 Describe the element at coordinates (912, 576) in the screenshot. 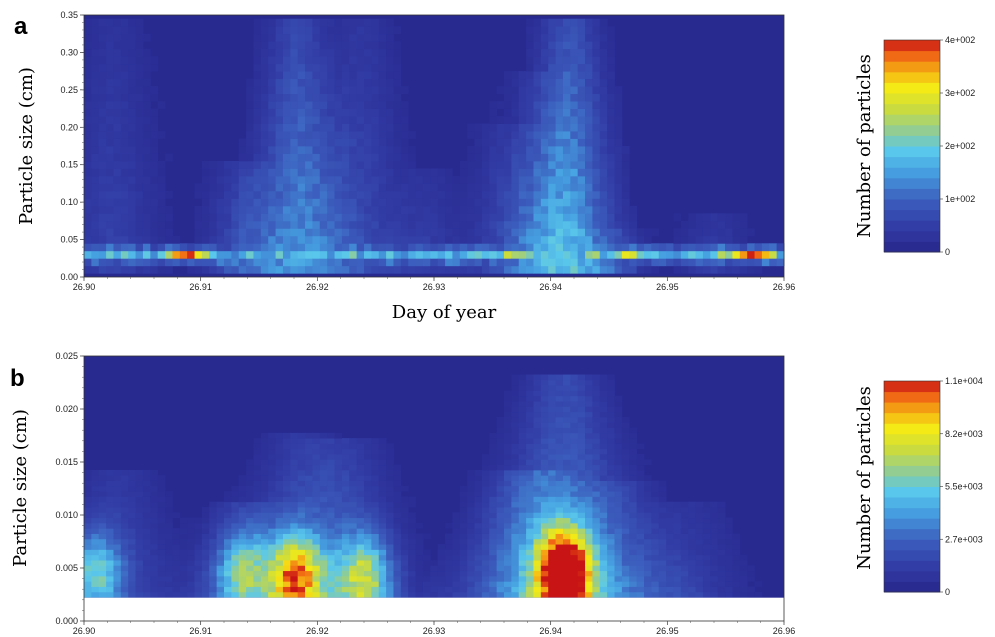

I see `panel-b-colorbar-step` at that location.